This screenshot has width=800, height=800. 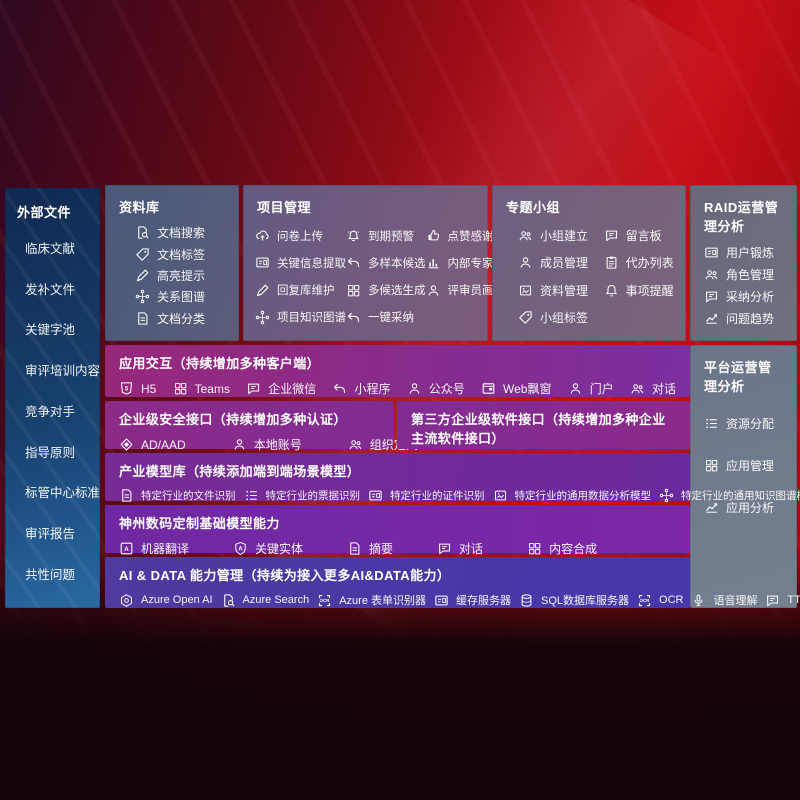 What do you see at coordinates (724, 600) in the screenshot?
I see `feature-item: 语音理解` at bounding box center [724, 600].